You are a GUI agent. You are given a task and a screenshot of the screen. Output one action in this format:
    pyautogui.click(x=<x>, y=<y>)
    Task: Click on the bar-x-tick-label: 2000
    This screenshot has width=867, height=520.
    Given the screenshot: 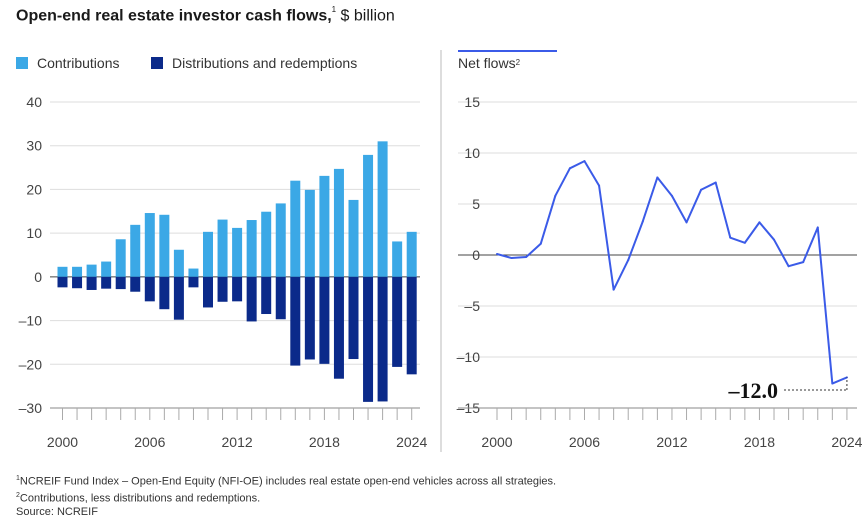 What is the action you would take?
    pyautogui.click(x=62, y=442)
    